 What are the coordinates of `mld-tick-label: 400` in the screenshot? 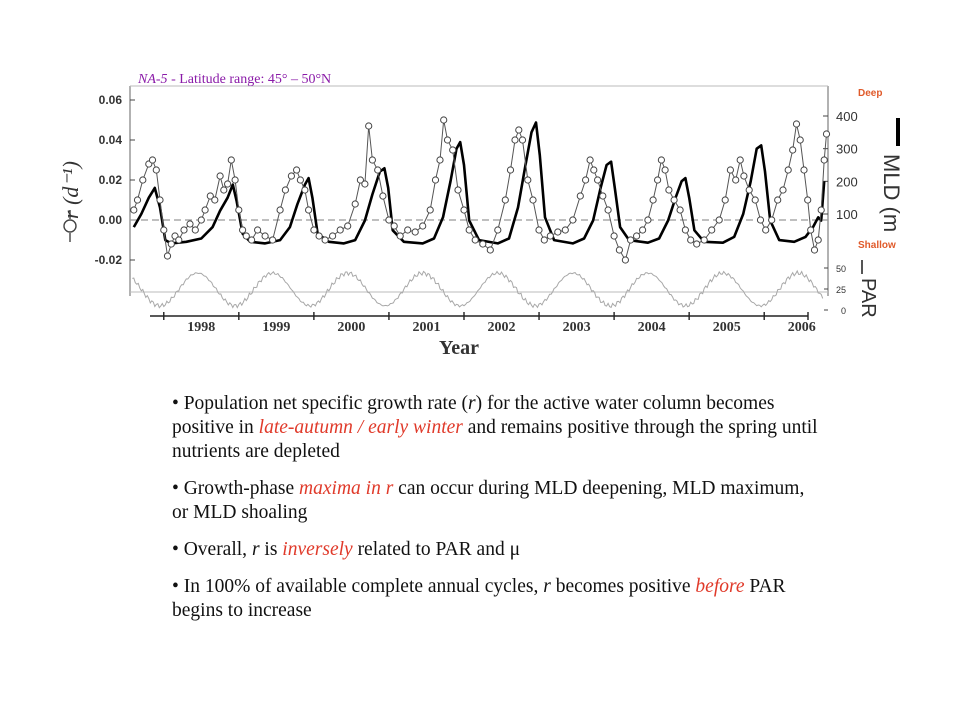 It's located at (847, 116).